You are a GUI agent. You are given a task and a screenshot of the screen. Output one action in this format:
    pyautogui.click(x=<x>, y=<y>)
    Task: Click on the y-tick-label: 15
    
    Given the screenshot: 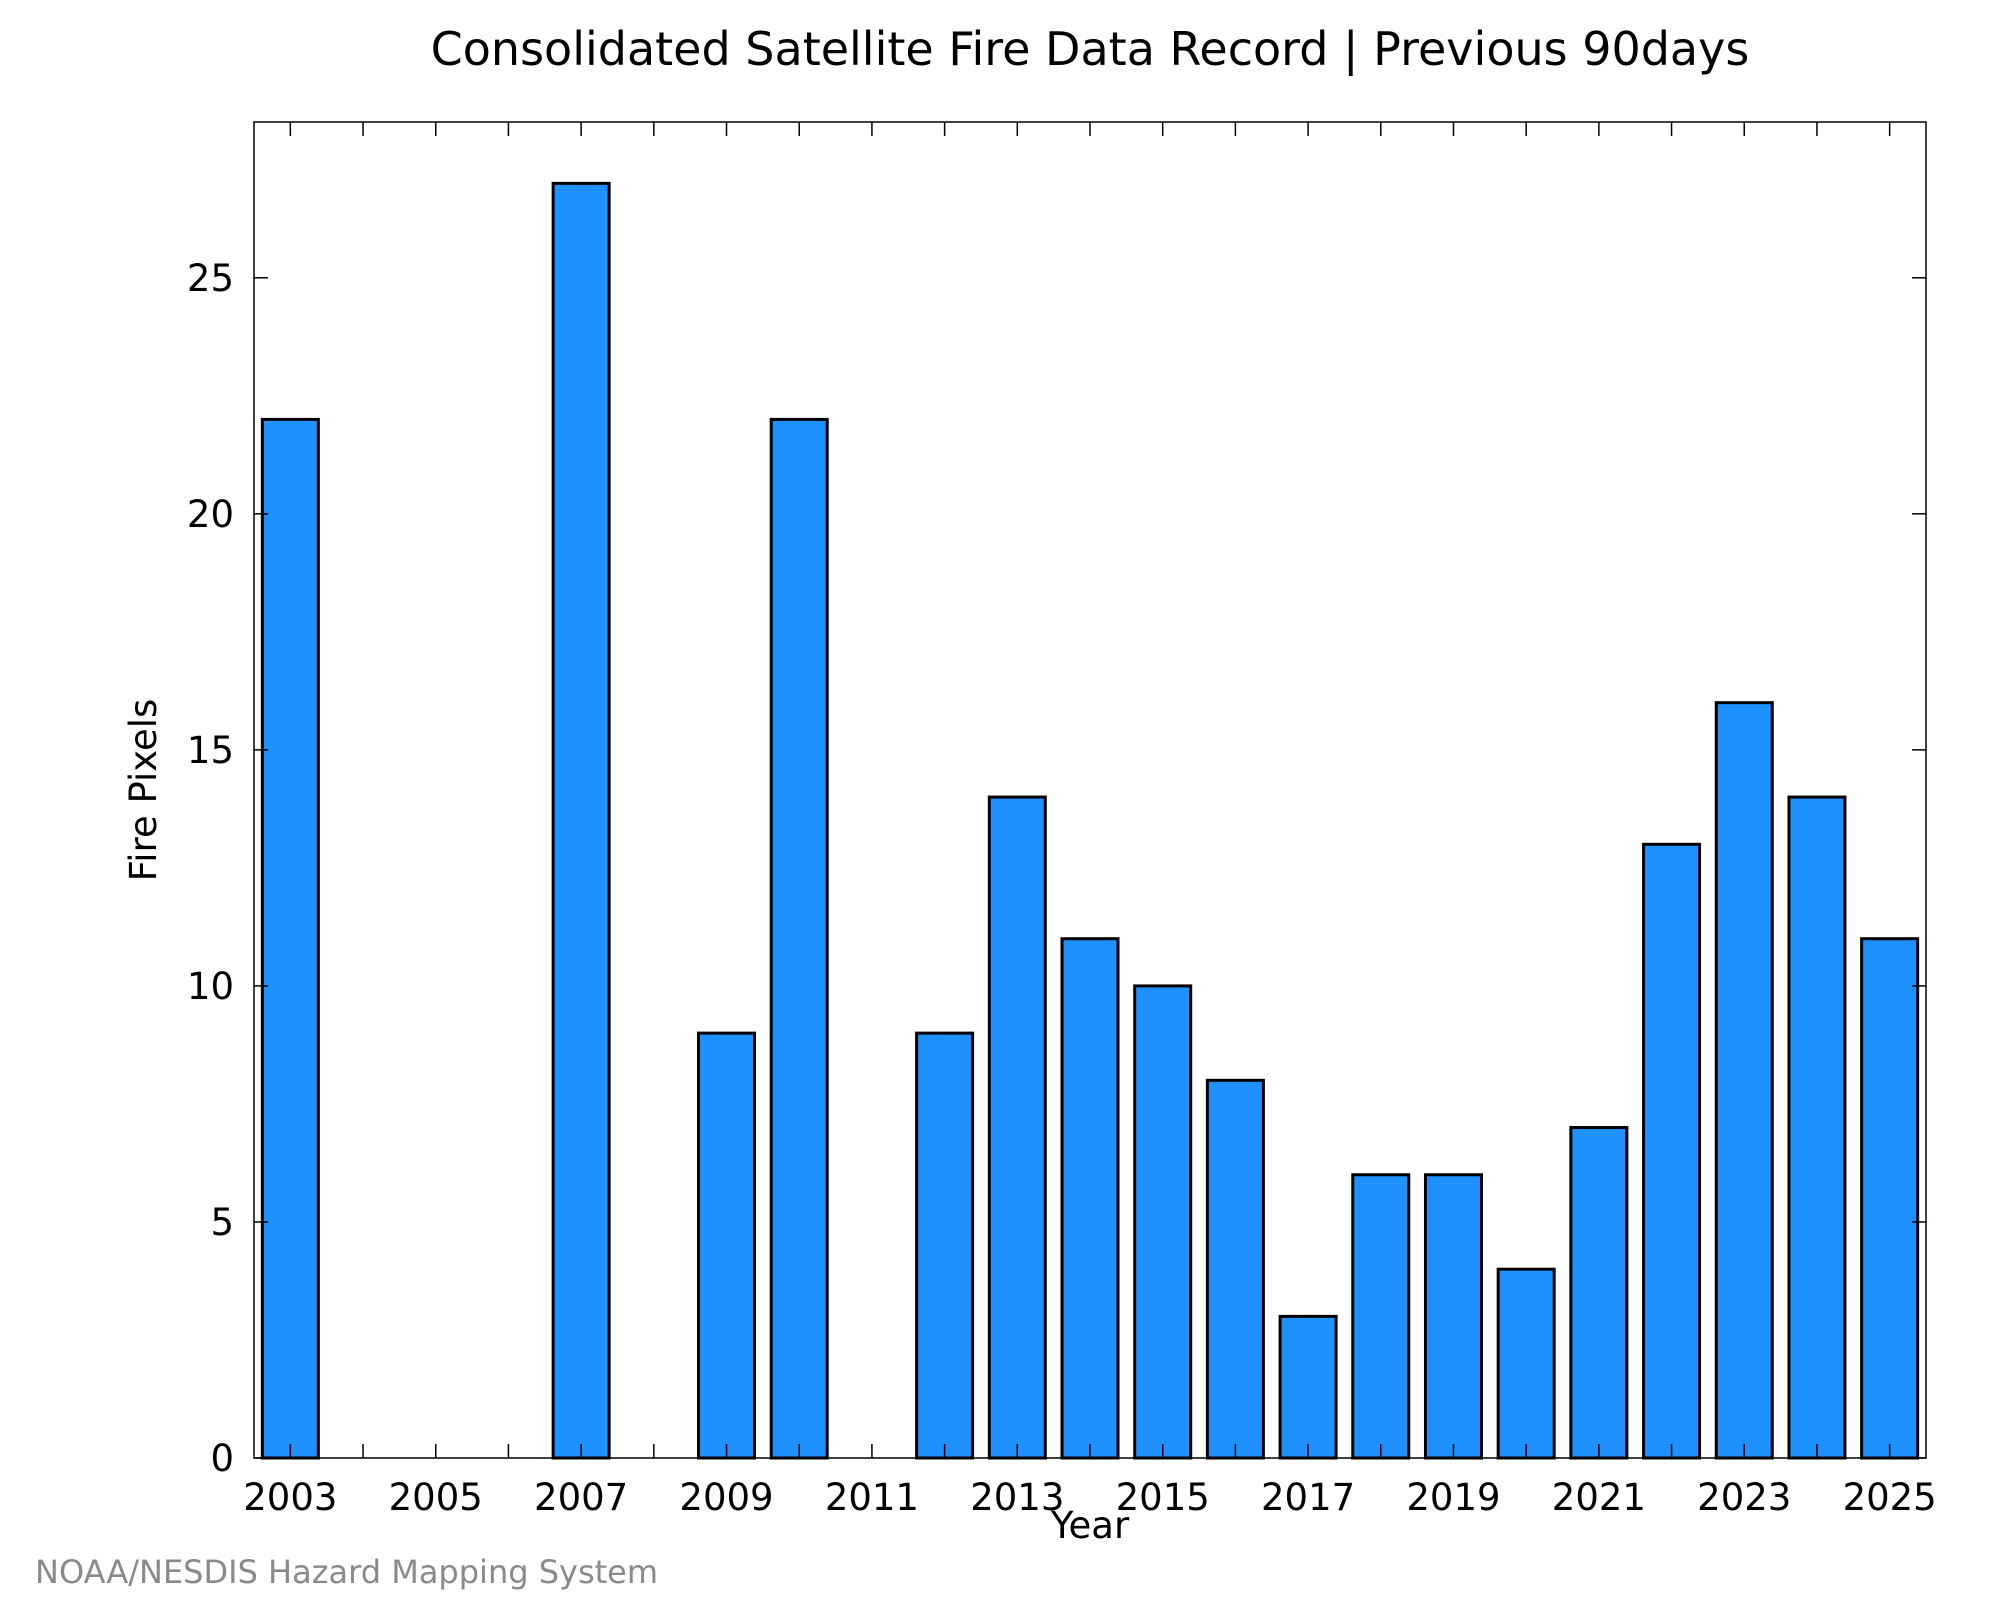 What is the action you would take?
    pyautogui.click(x=210, y=750)
    